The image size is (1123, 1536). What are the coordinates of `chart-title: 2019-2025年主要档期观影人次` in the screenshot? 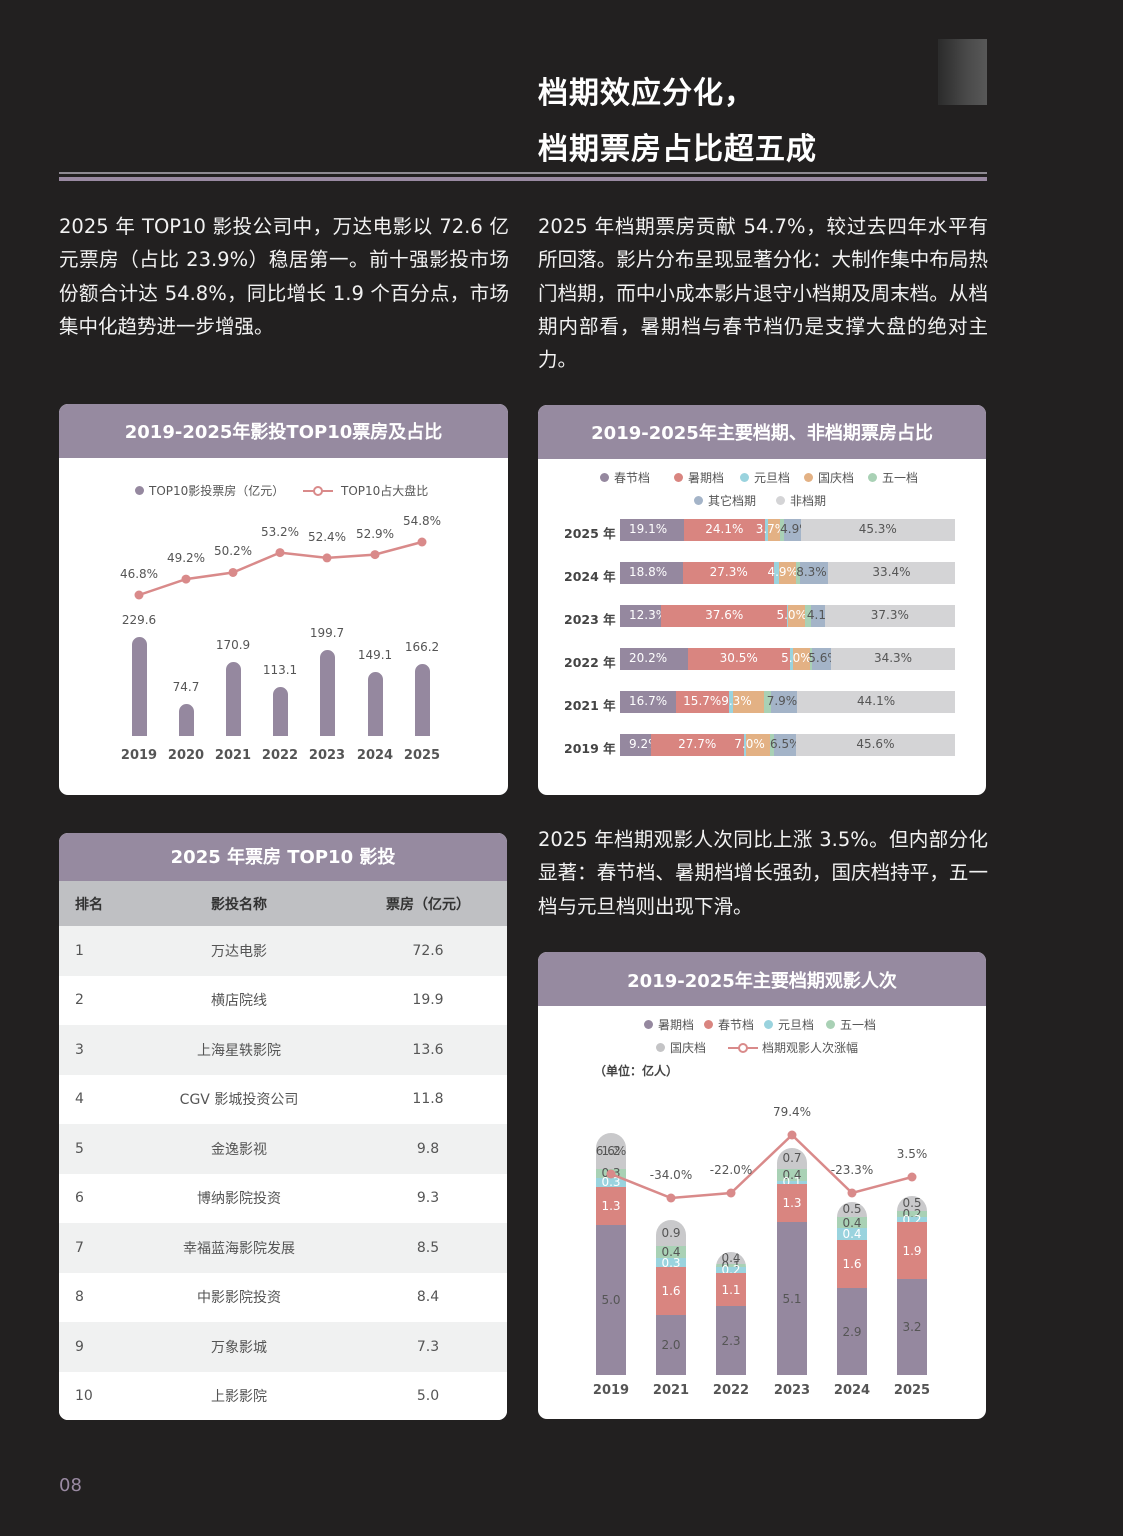 It's located at (762, 979).